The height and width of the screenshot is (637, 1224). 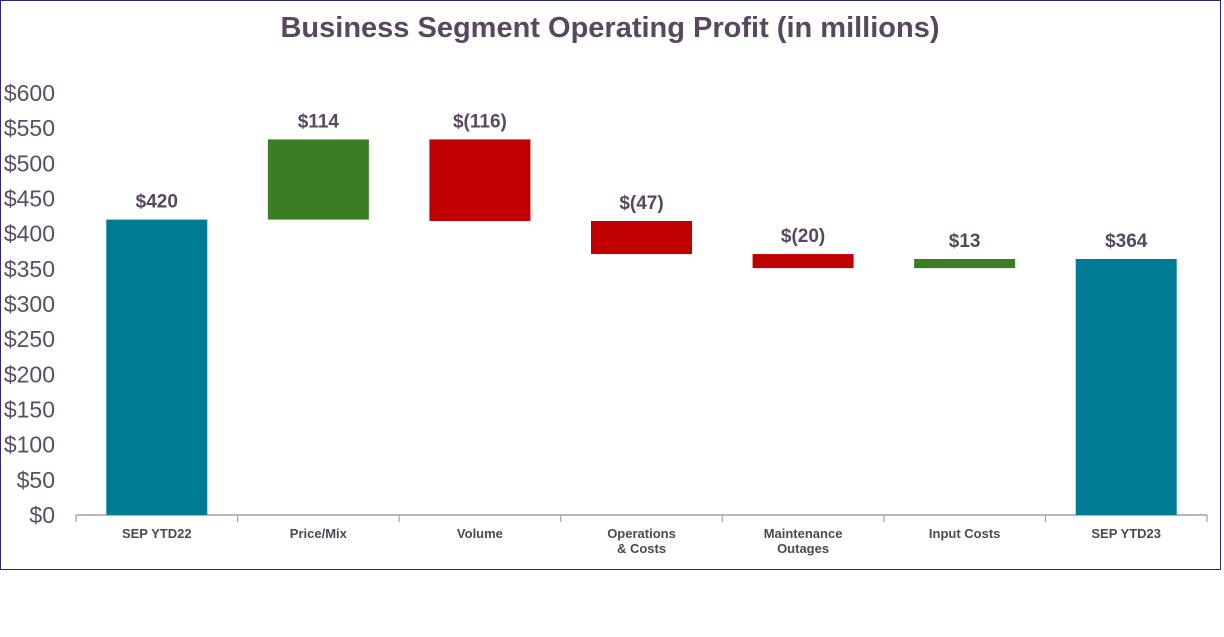 What do you see at coordinates (1126, 241) in the screenshot?
I see `data-label: $364` at bounding box center [1126, 241].